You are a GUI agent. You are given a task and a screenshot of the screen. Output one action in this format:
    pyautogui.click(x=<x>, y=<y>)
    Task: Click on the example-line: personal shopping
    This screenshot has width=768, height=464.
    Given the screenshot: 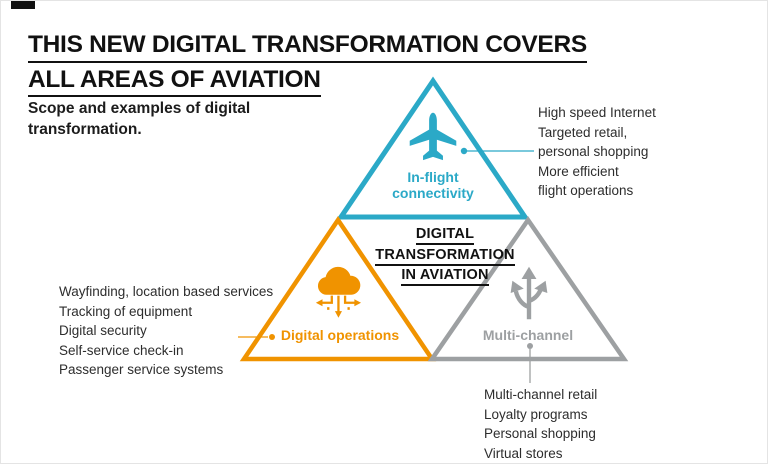 What is the action you would take?
    pyautogui.click(x=593, y=151)
    